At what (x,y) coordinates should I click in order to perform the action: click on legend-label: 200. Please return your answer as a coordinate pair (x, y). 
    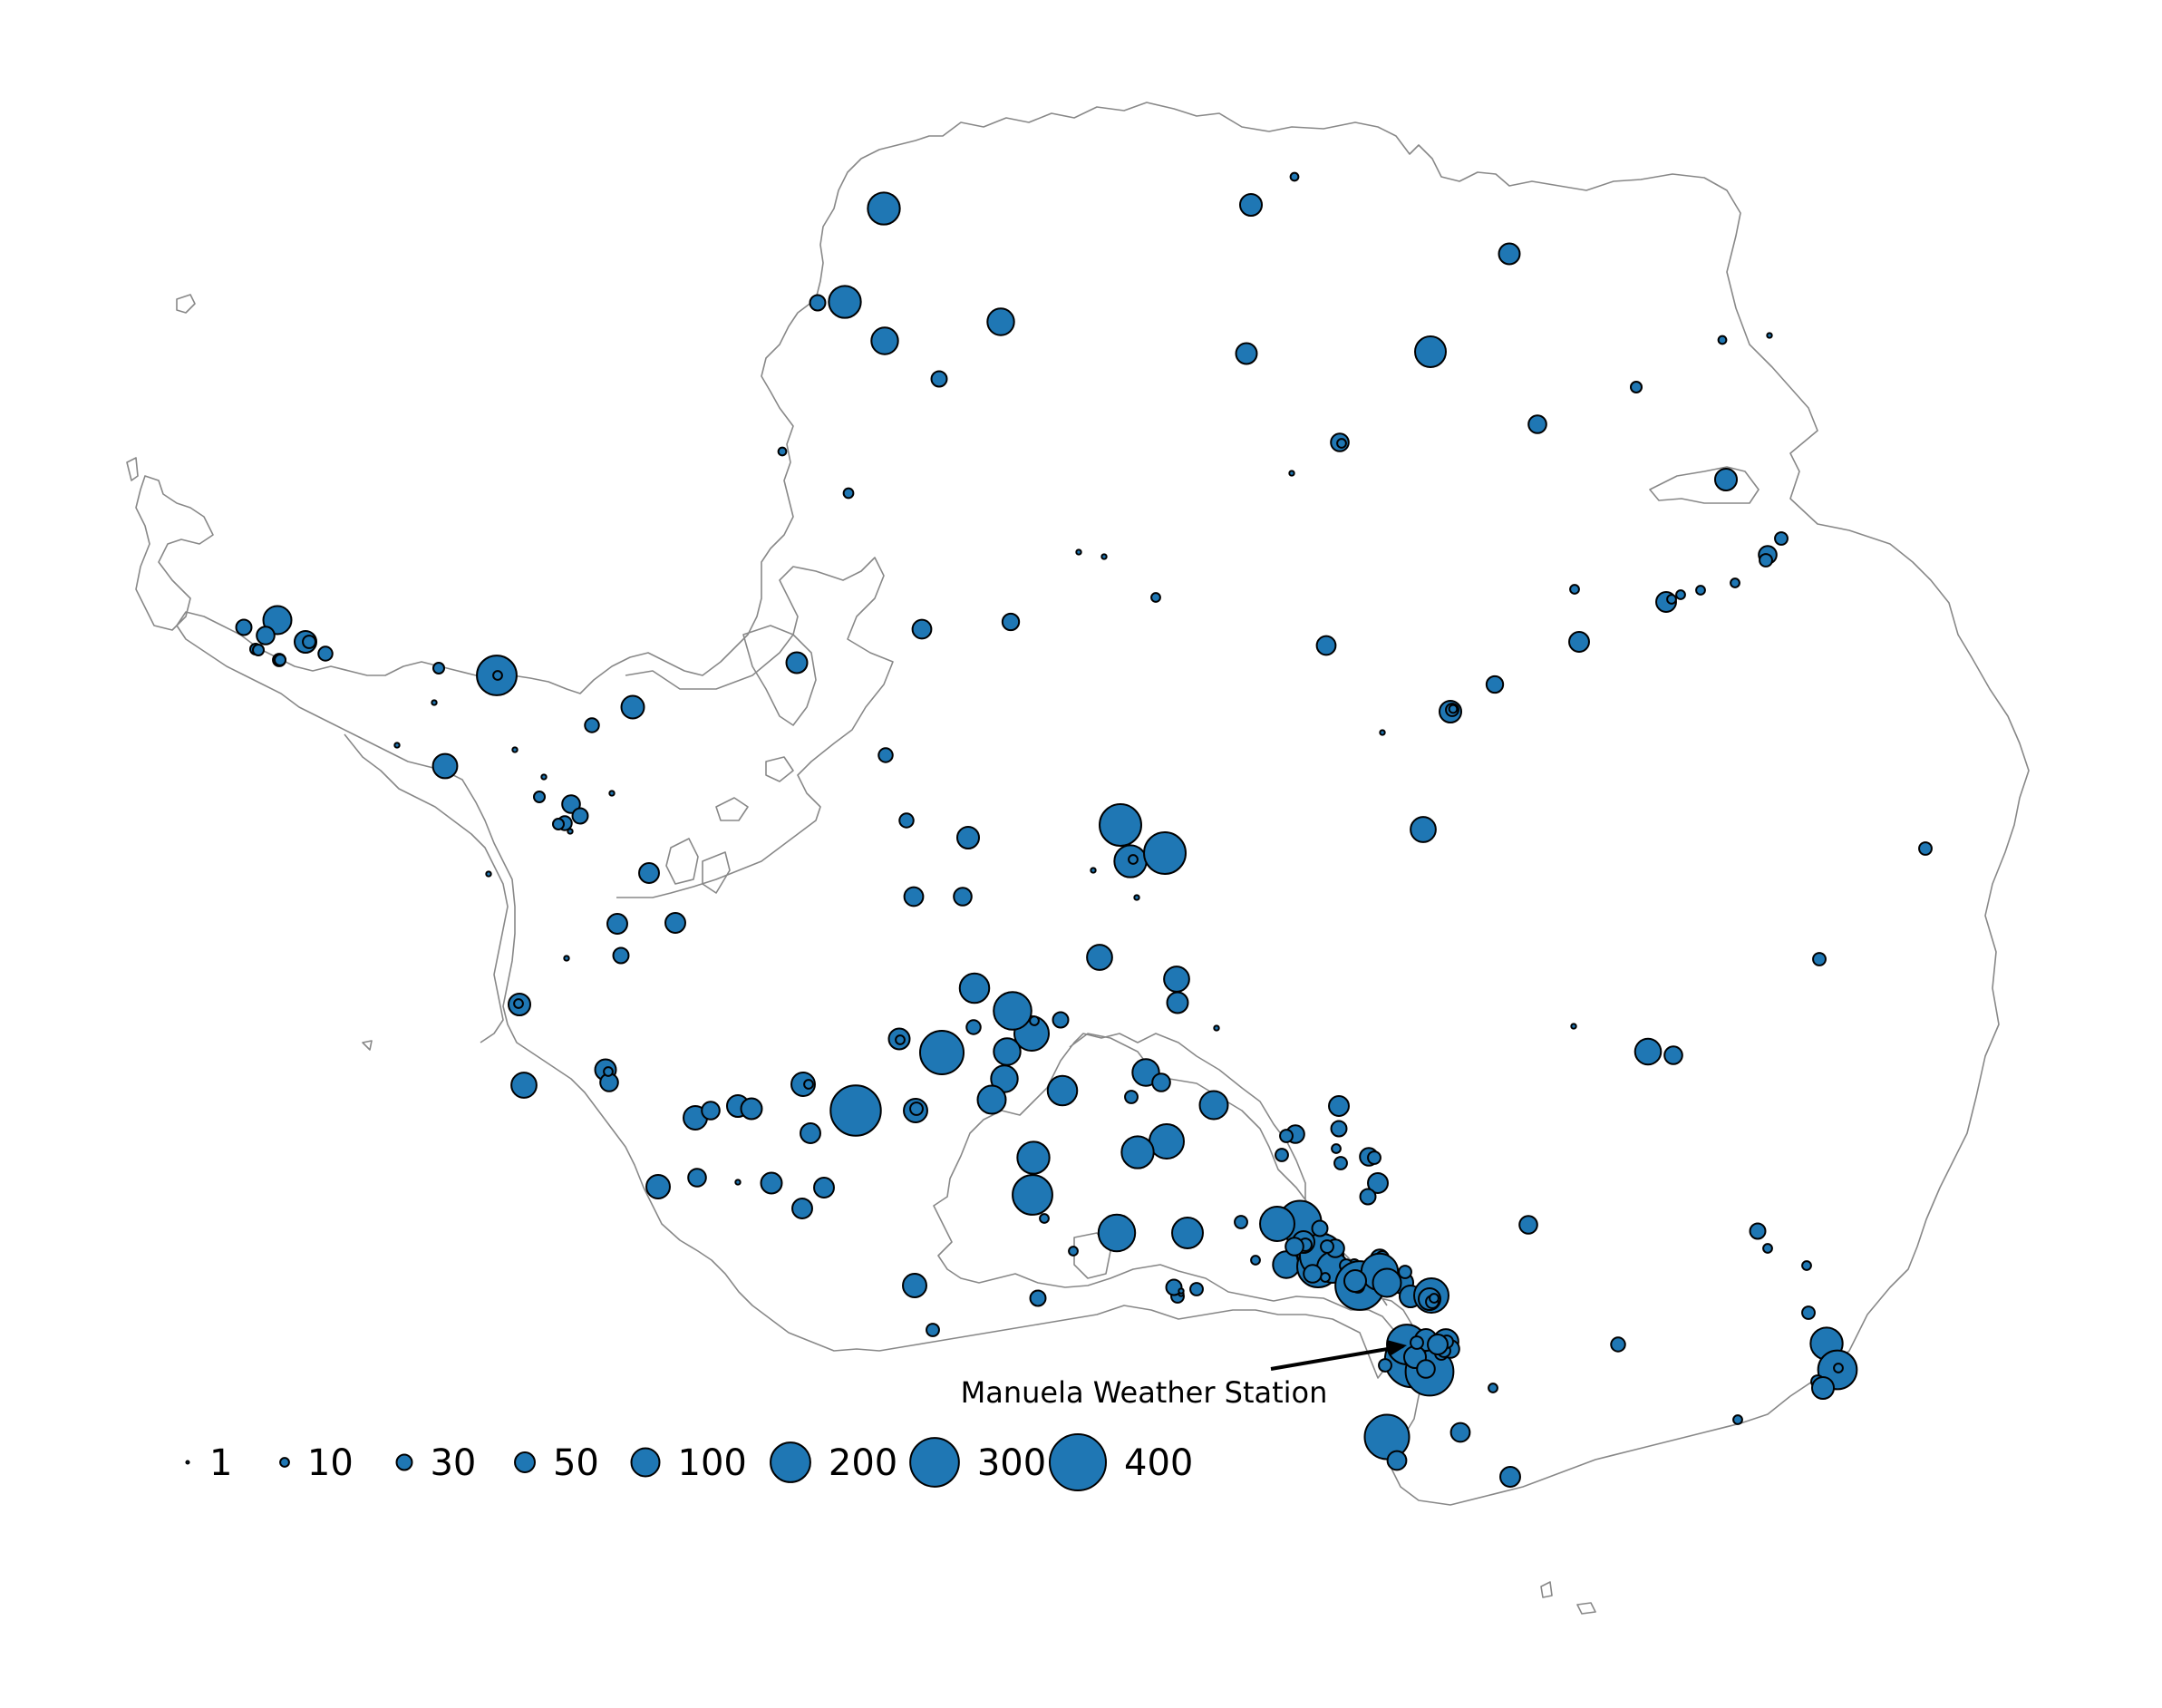
    Looking at the image, I should click on (863, 1463).